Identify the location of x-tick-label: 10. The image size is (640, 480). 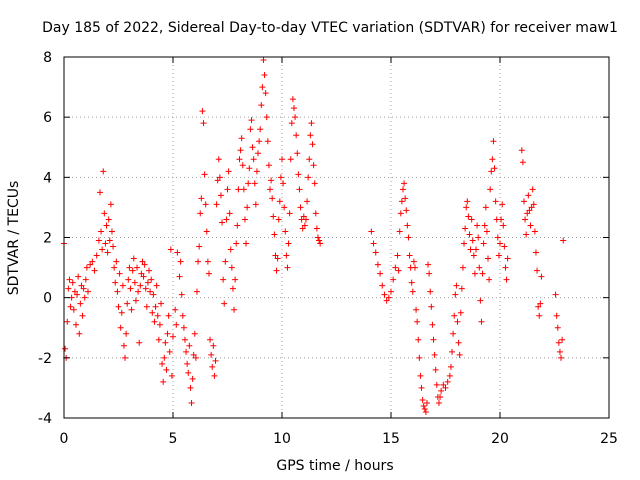
(282, 439).